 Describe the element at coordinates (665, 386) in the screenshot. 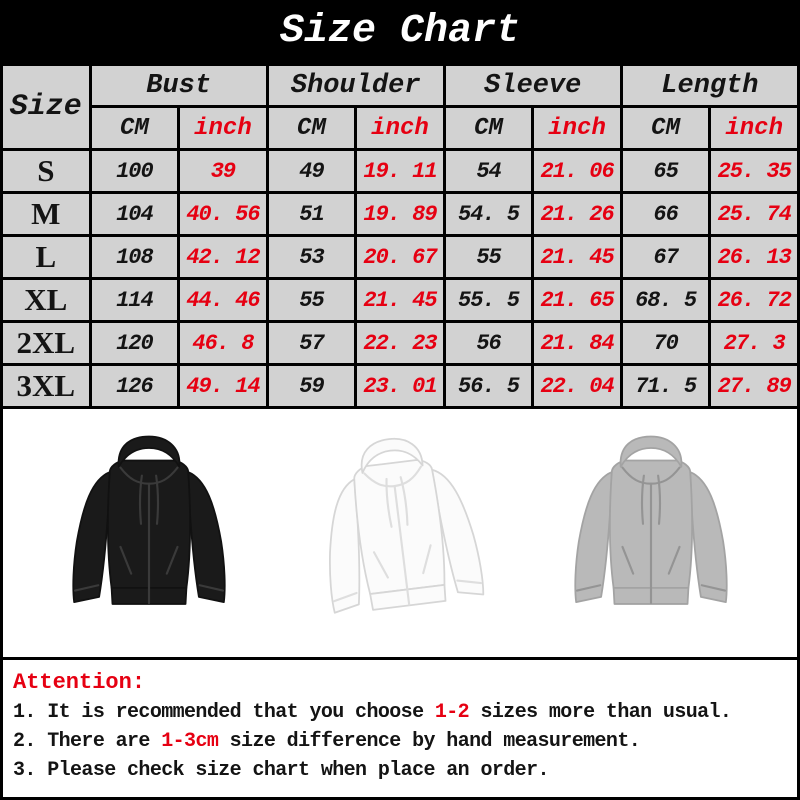

I see `value-cell: 71. 5` at that location.